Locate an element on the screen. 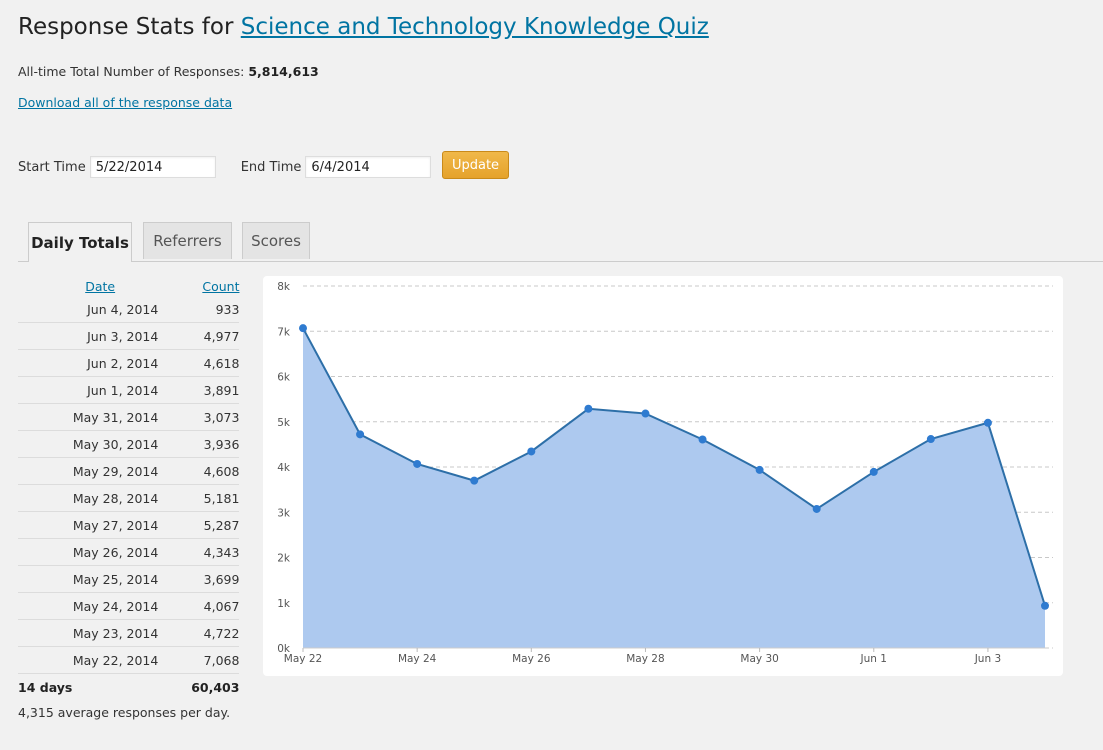 This screenshot has height=750, width=1103. quiz-link: Science and Technology Knowledge Quiz is located at coordinates (474, 27).